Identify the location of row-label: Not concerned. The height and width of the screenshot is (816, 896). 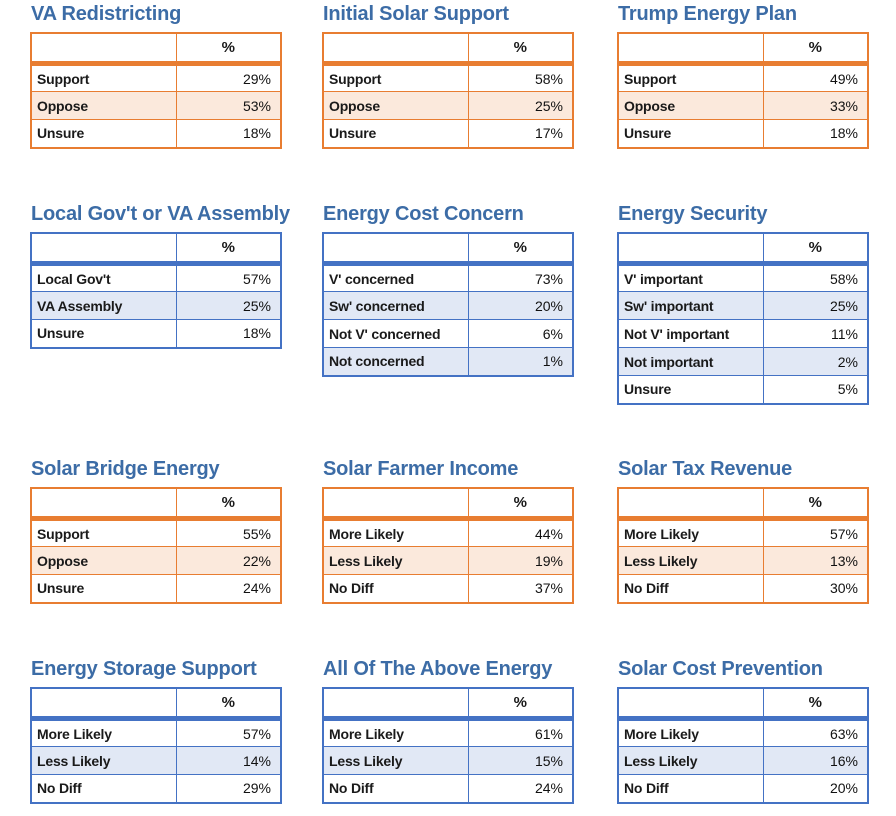
(395, 361).